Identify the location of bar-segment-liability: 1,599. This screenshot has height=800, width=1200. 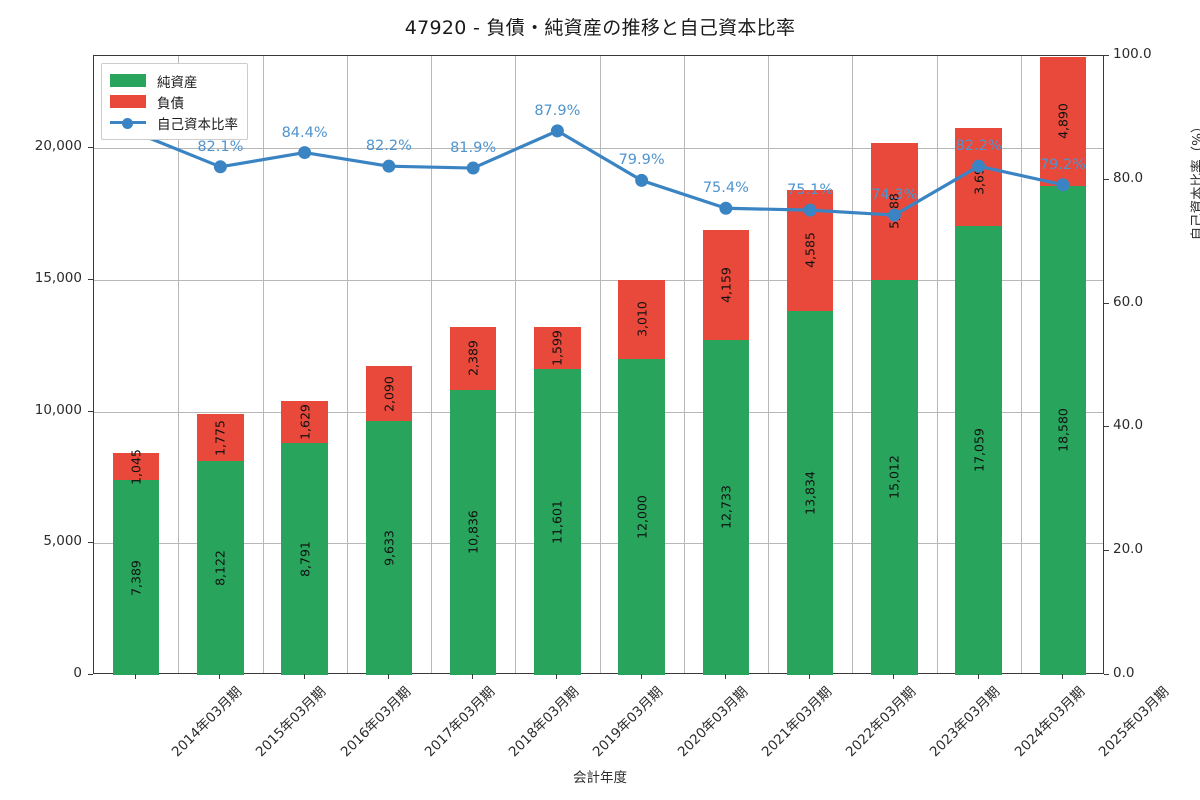
(557, 348).